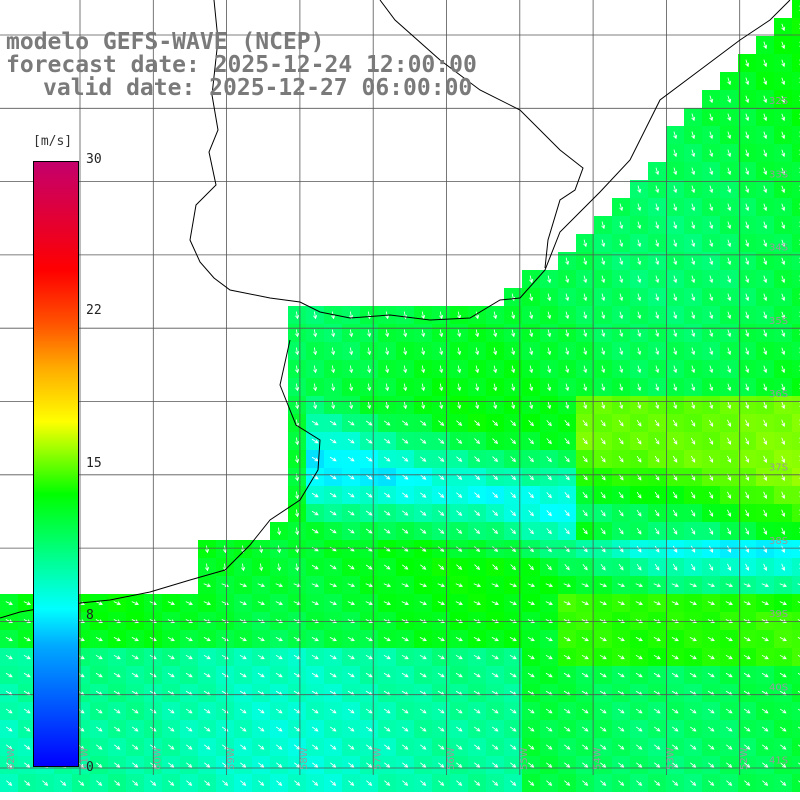  I want to click on latitude-label: 33S, so click(778, 174).